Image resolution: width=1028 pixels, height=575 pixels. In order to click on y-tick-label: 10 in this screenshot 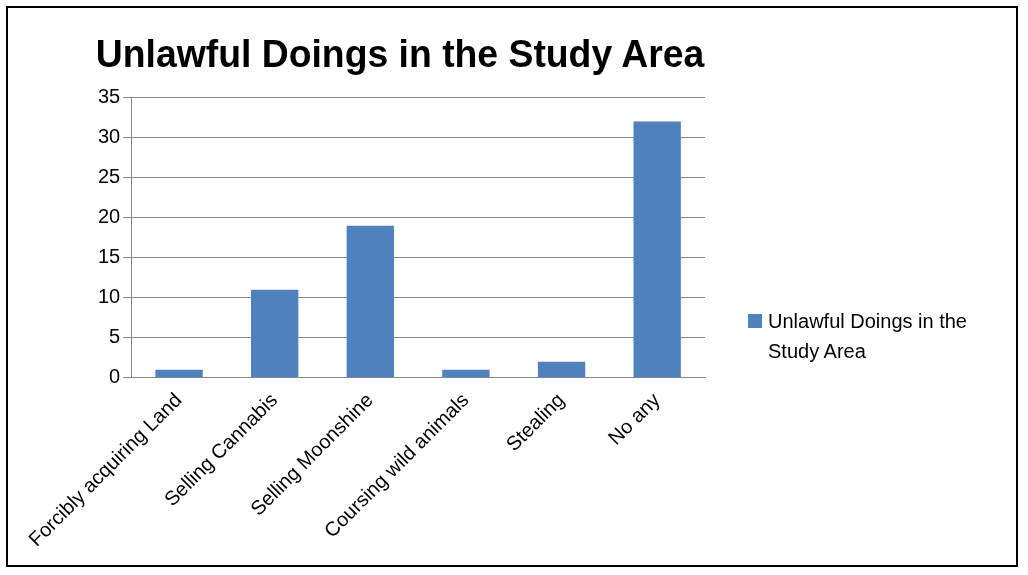, I will do `click(109, 296)`.